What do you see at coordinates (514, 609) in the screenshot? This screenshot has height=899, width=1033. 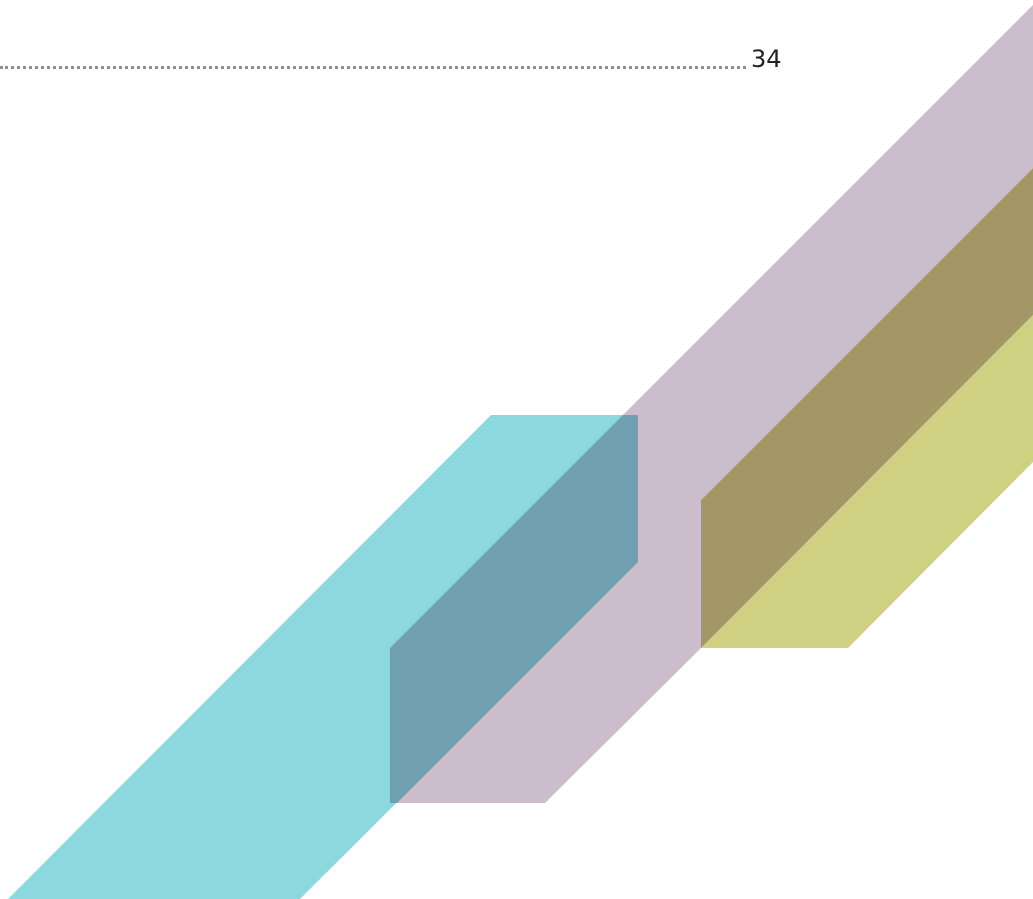 I see `teal-mauve-overlap` at bounding box center [514, 609].